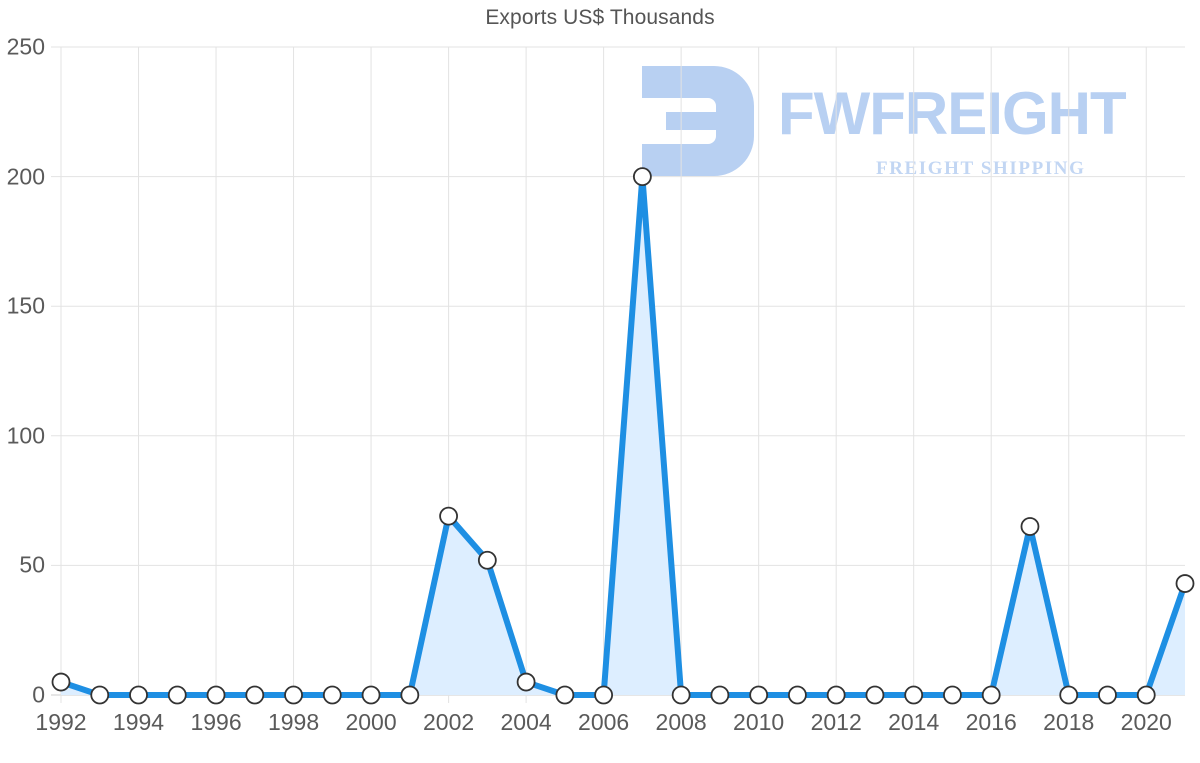 The height and width of the screenshot is (763, 1200). What do you see at coordinates (293, 722) in the screenshot?
I see `x-axis-tick-label: 1998` at bounding box center [293, 722].